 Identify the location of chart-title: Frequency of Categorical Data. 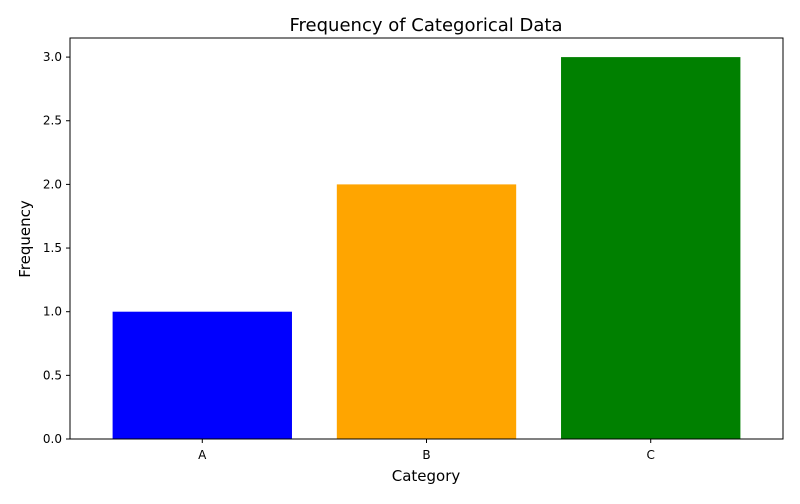
(426, 25).